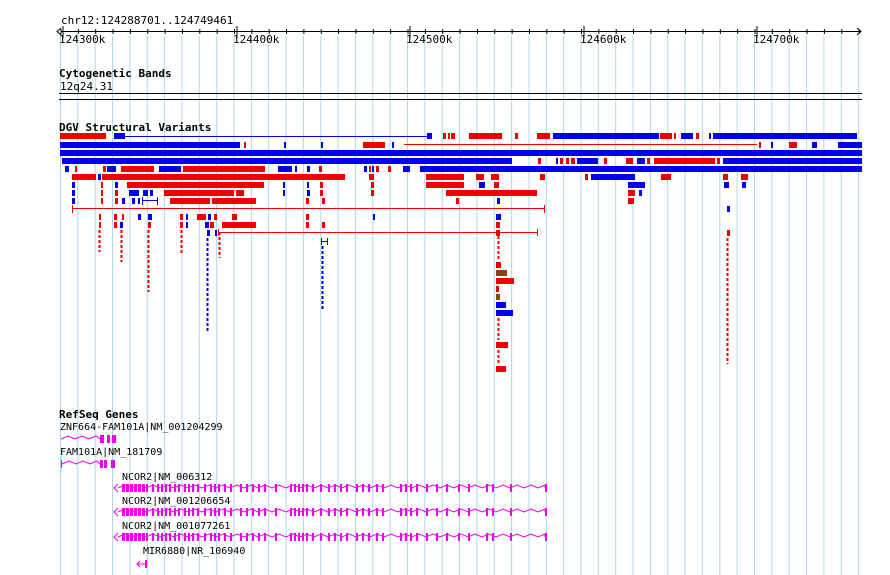  I want to click on gene-label: NCOR2|NM_006312, so click(167, 477).